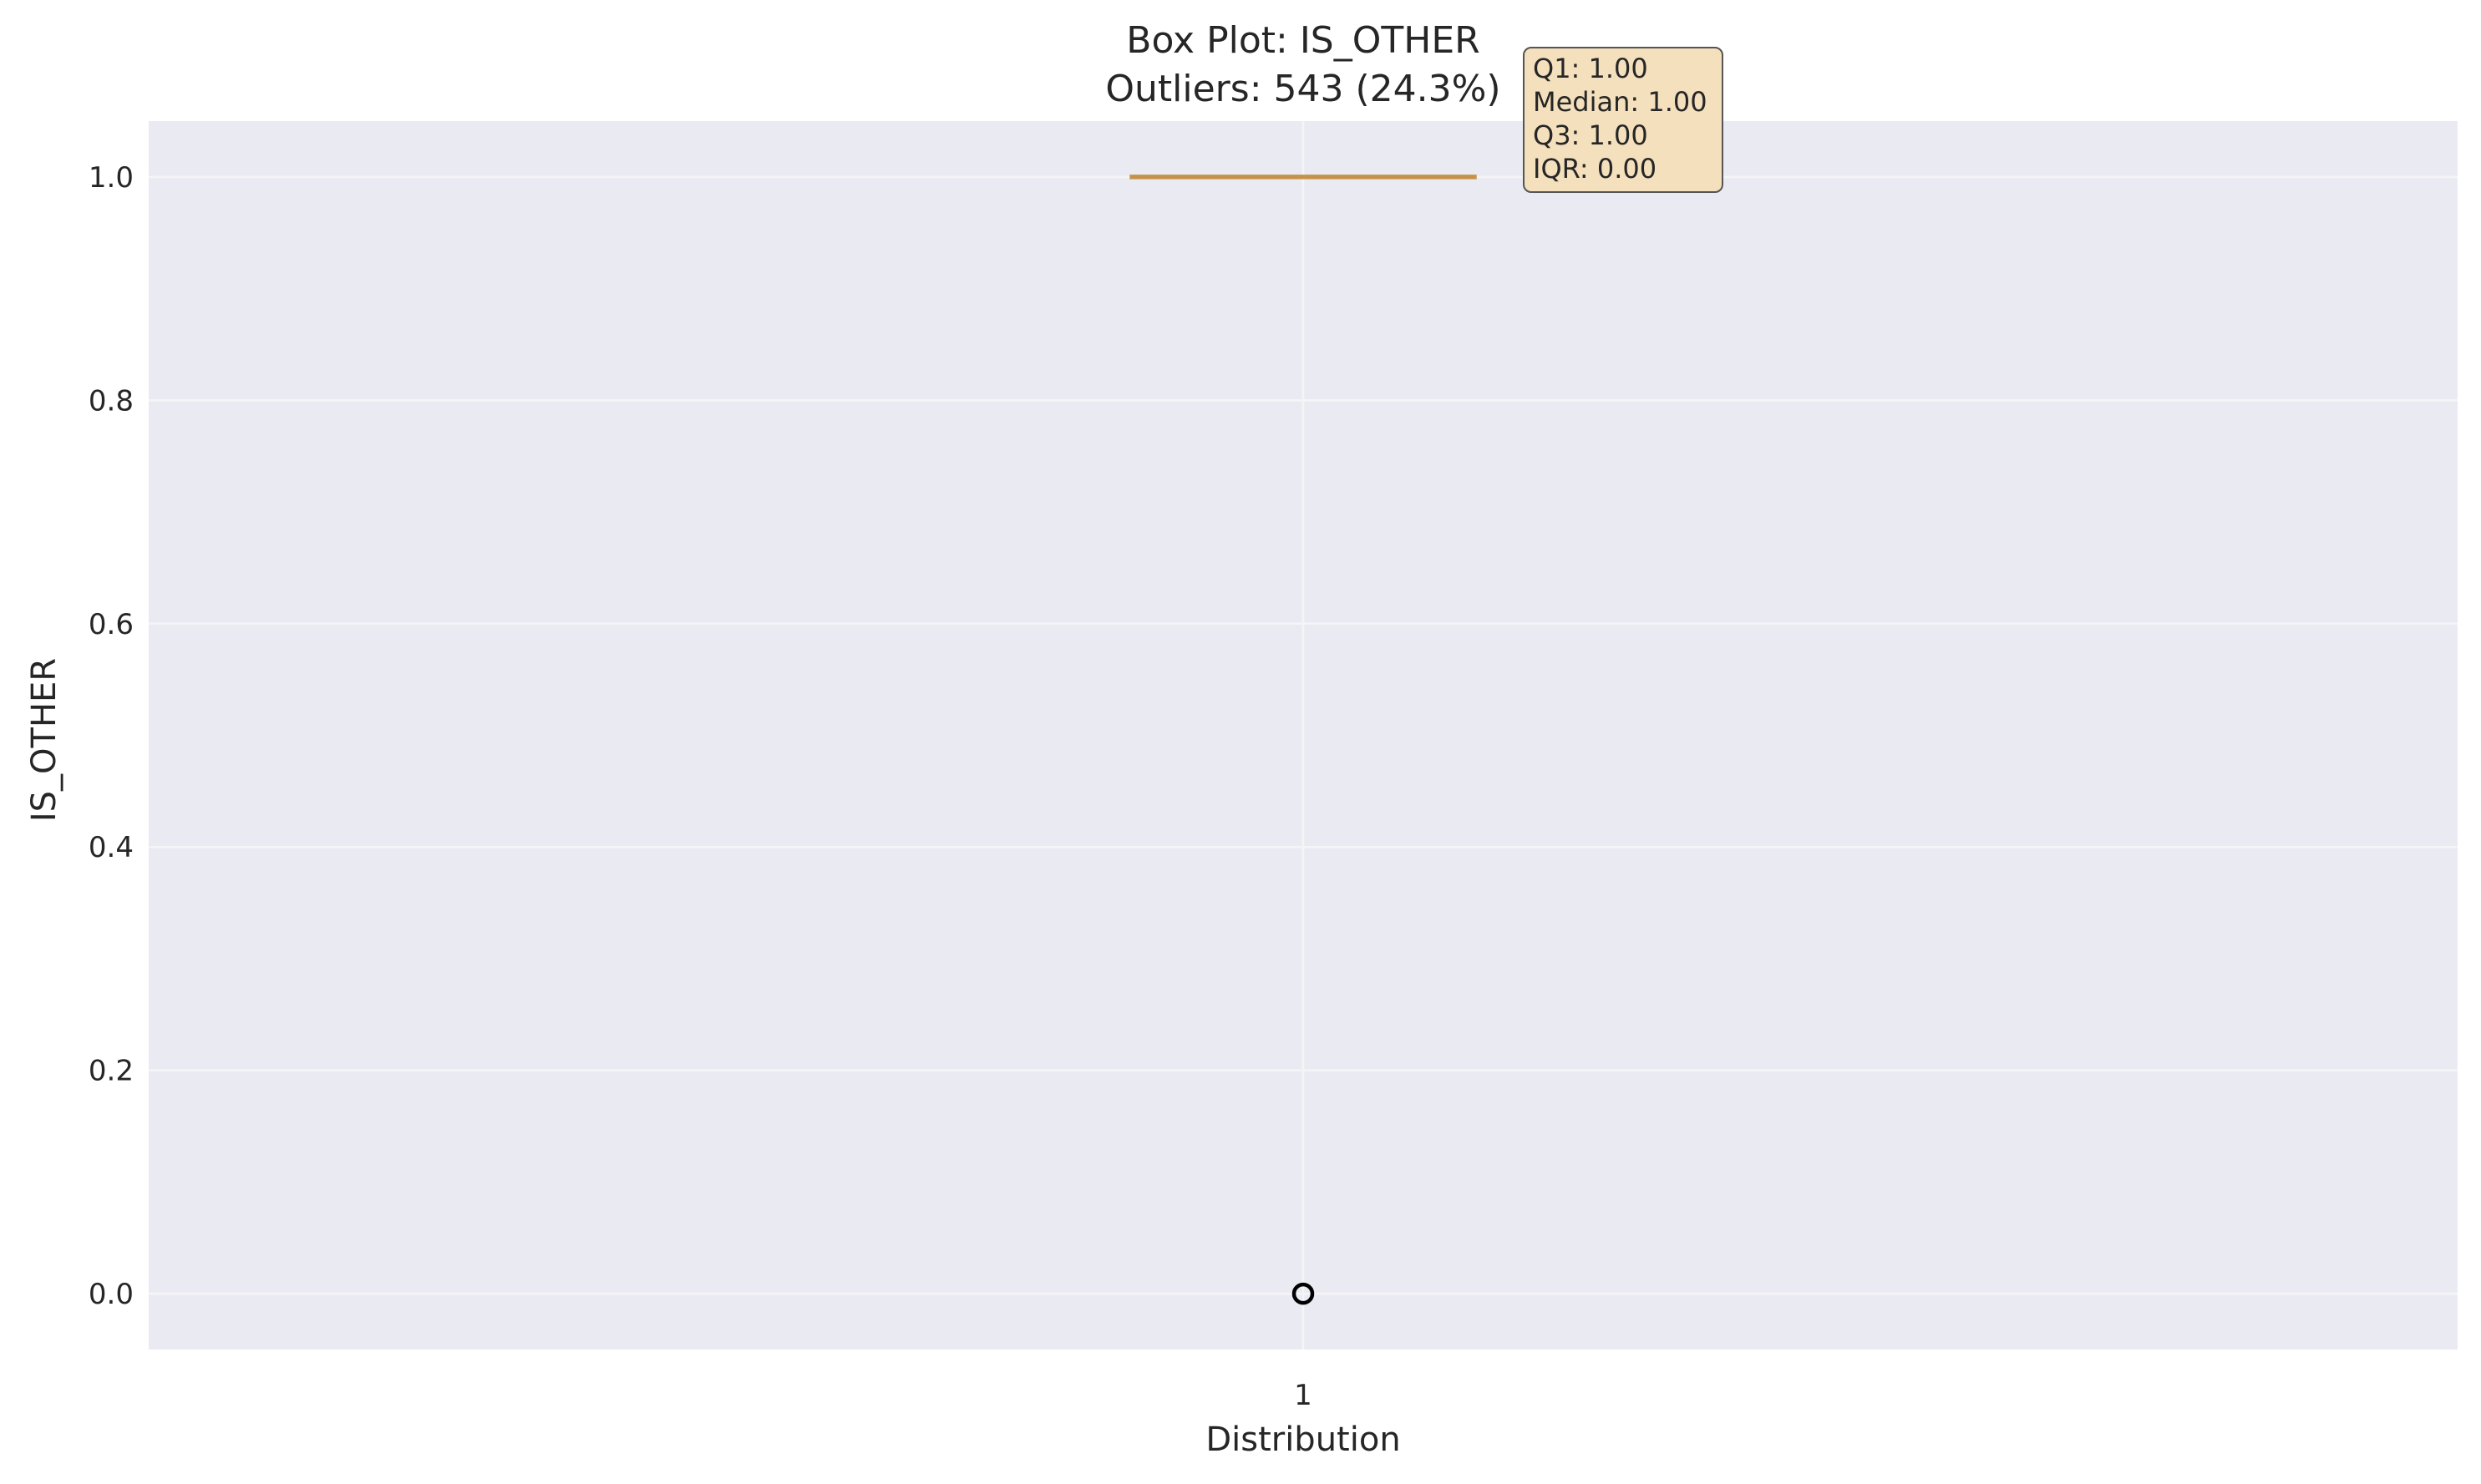  I want to click on y-tick-label: 0.6, so click(111, 625).